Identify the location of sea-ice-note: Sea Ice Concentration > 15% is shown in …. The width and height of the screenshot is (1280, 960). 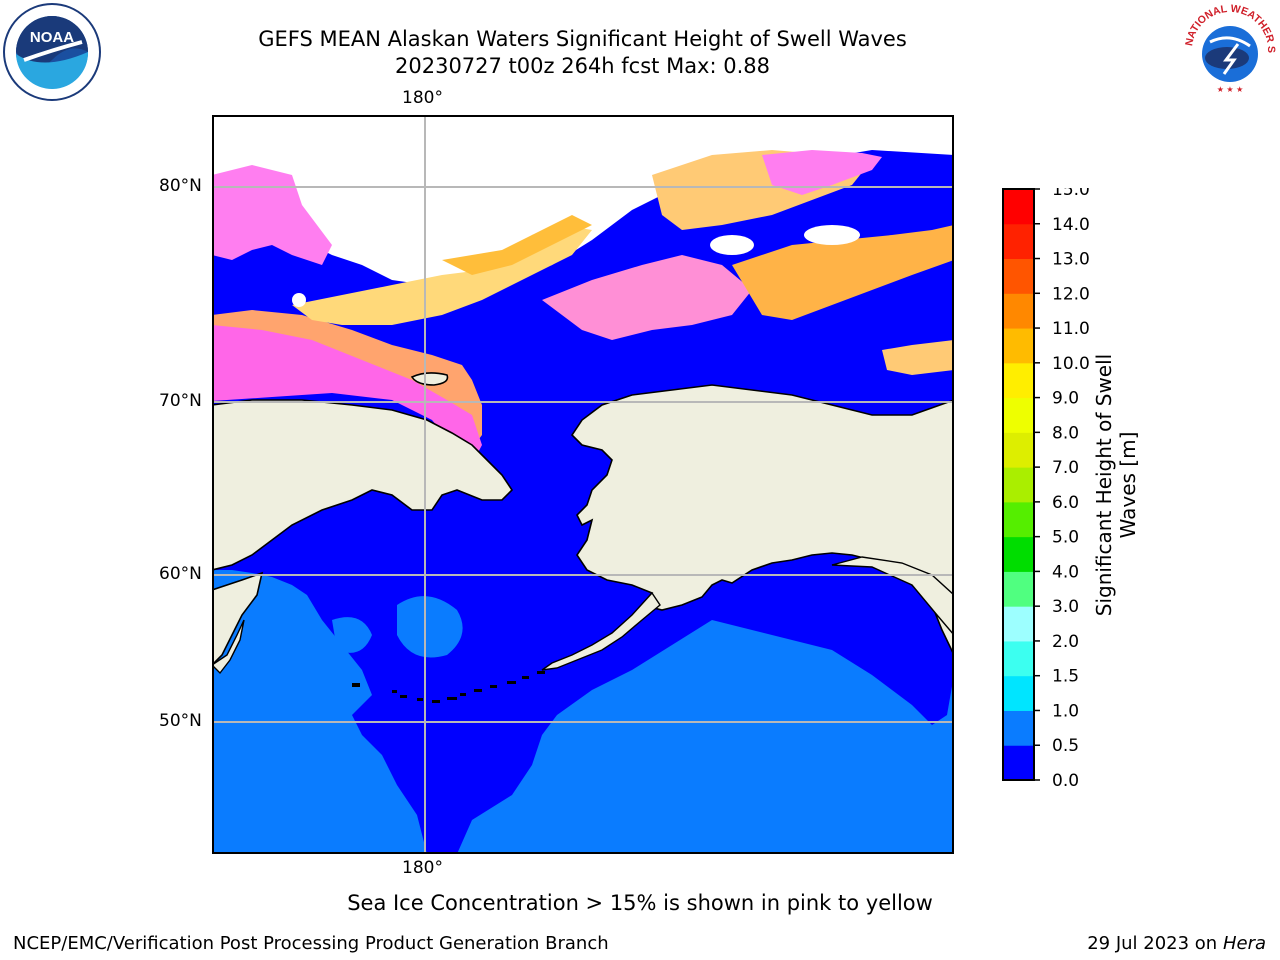
(640, 903).